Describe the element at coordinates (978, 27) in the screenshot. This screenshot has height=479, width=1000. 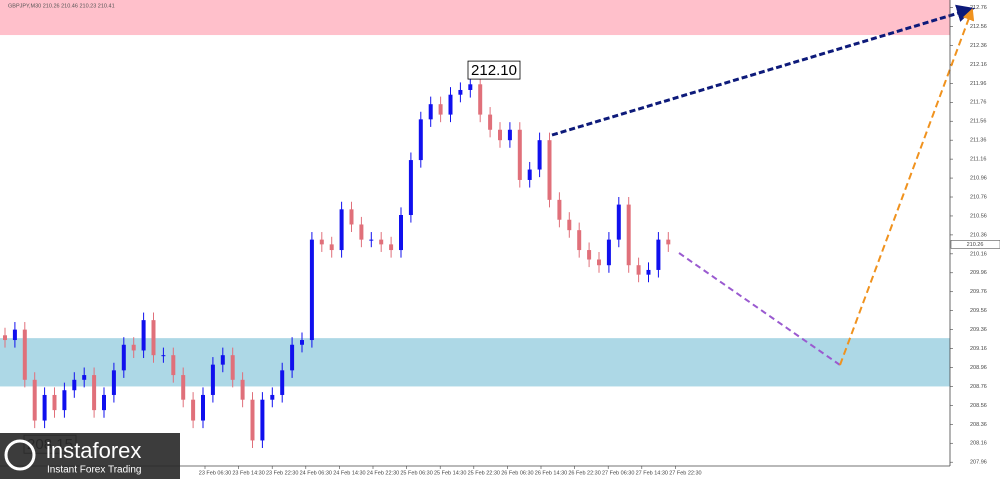
I see `y-tick-label: 212.56` at that location.